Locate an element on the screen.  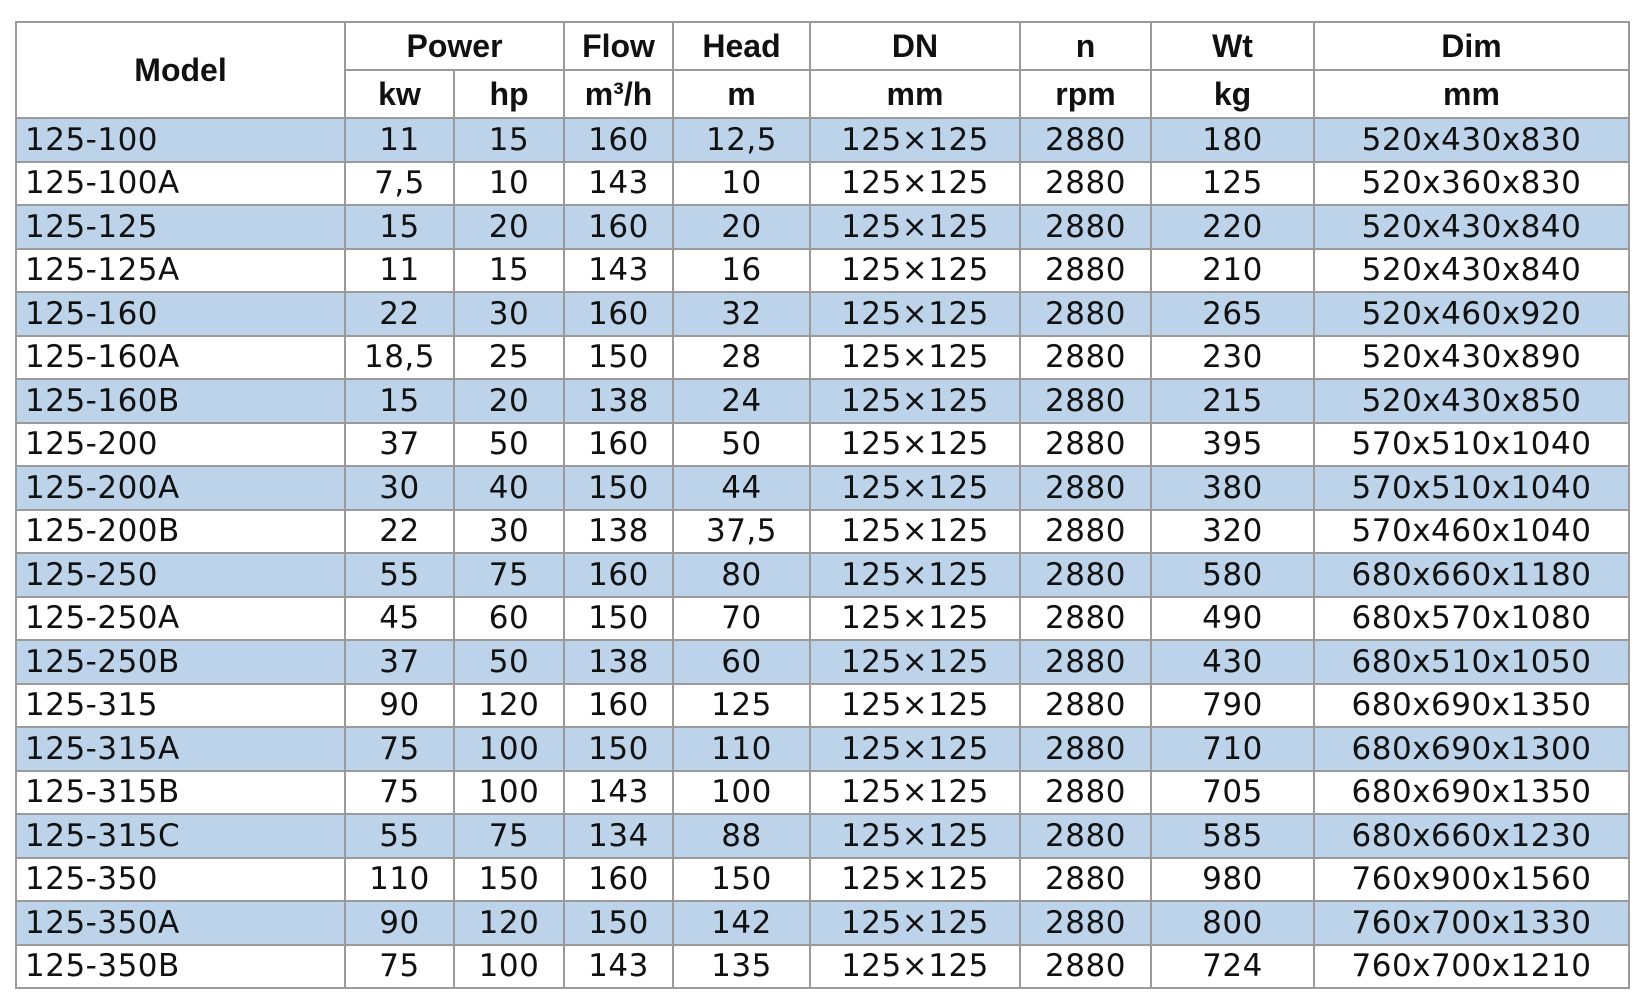
cell-head: 60 is located at coordinates (741, 662).